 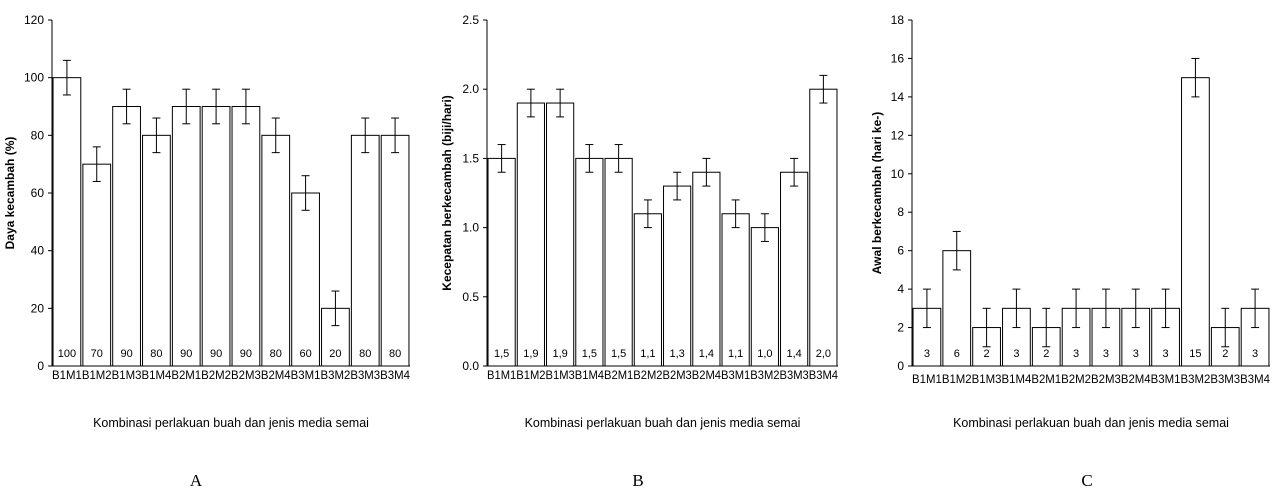 What do you see at coordinates (1195, 354) in the screenshot?
I see `chart-c-data-label: 15` at bounding box center [1195, 354].